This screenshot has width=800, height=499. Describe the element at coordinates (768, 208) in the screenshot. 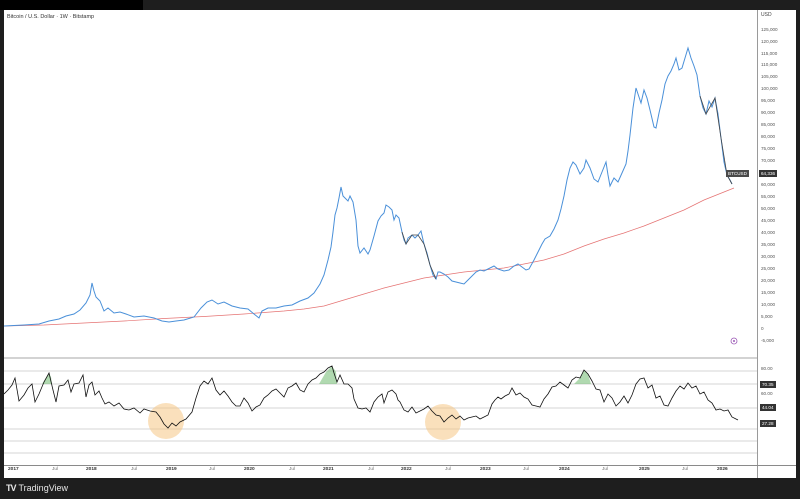

I see `price-axis-label: 50,000` at that location.